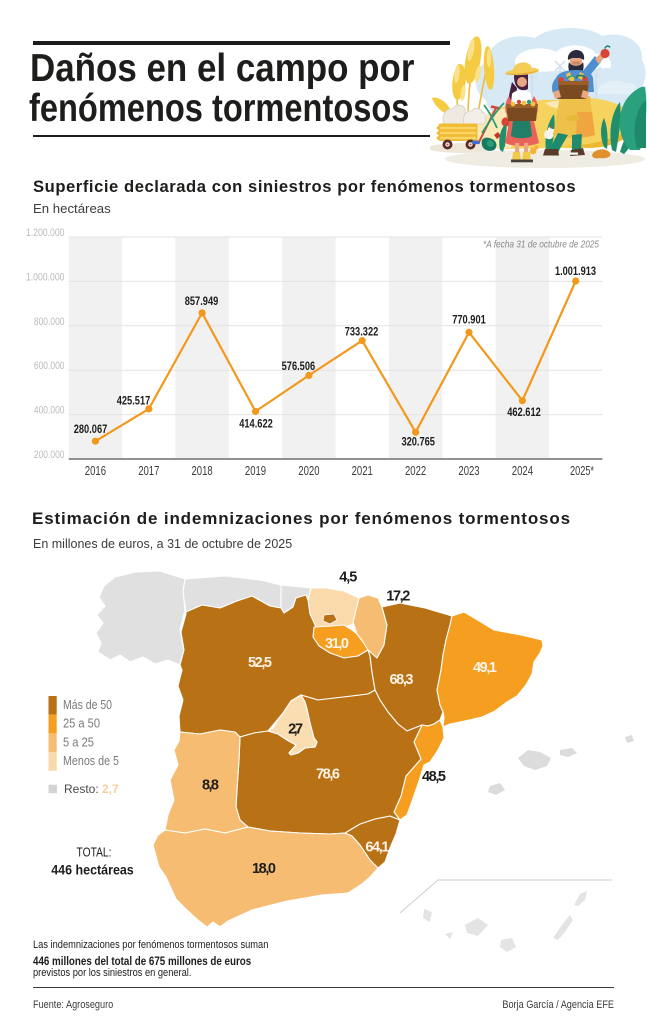 The height and width of the screenshot is (1024, 647). I want to click on svg-text: 733.322, so click(362, 332).